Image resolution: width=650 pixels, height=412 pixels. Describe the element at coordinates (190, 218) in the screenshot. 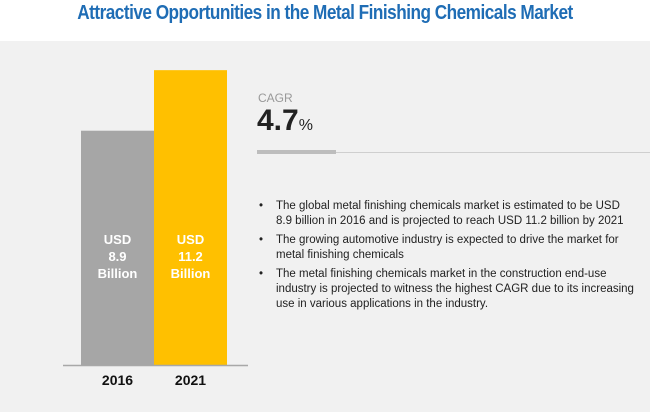

I see `bar-2021` at that location.